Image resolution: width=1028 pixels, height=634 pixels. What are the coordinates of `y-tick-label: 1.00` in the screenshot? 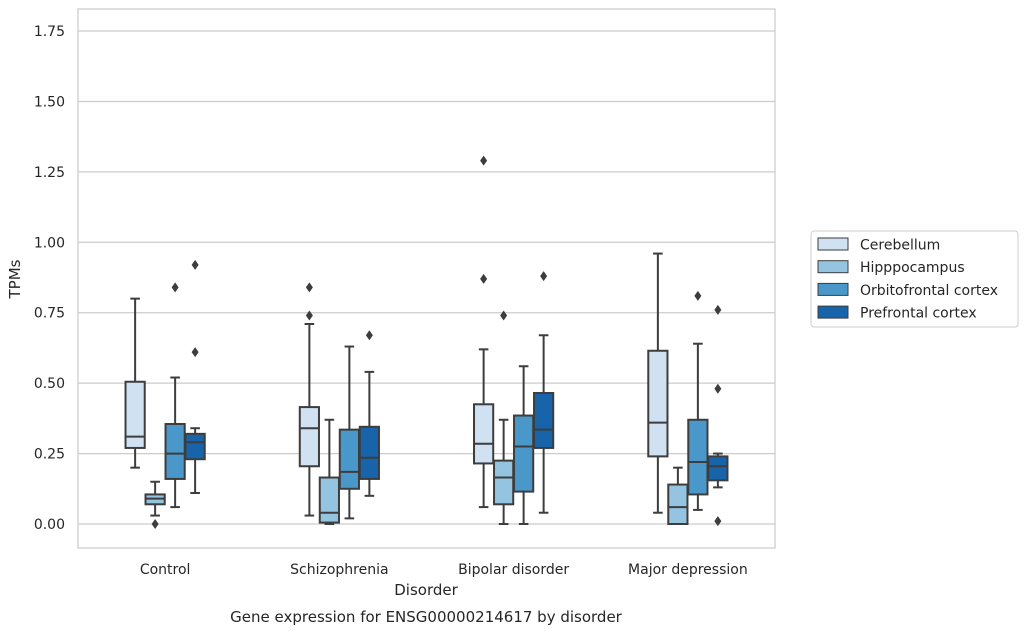 It's located at (49, 243).